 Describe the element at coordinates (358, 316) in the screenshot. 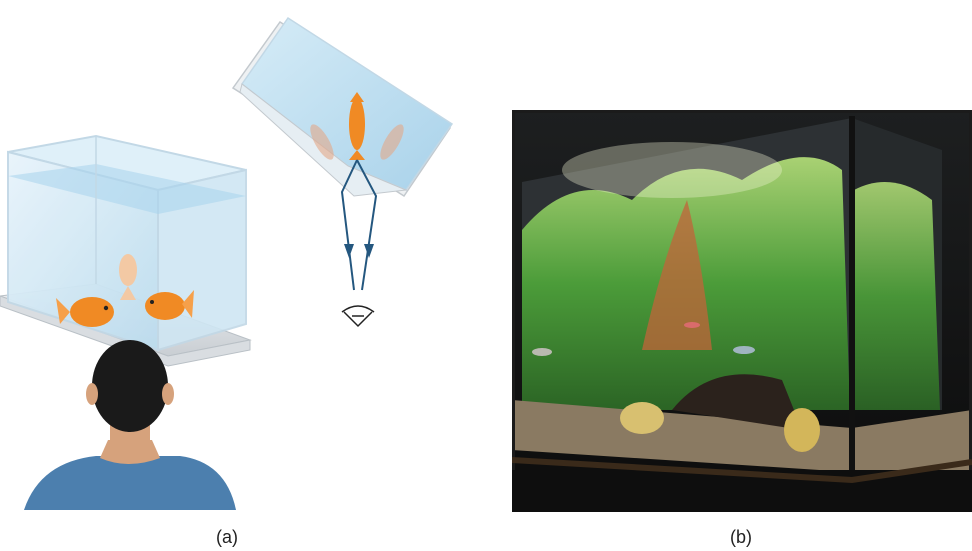

I see `eye-icon` at that location.